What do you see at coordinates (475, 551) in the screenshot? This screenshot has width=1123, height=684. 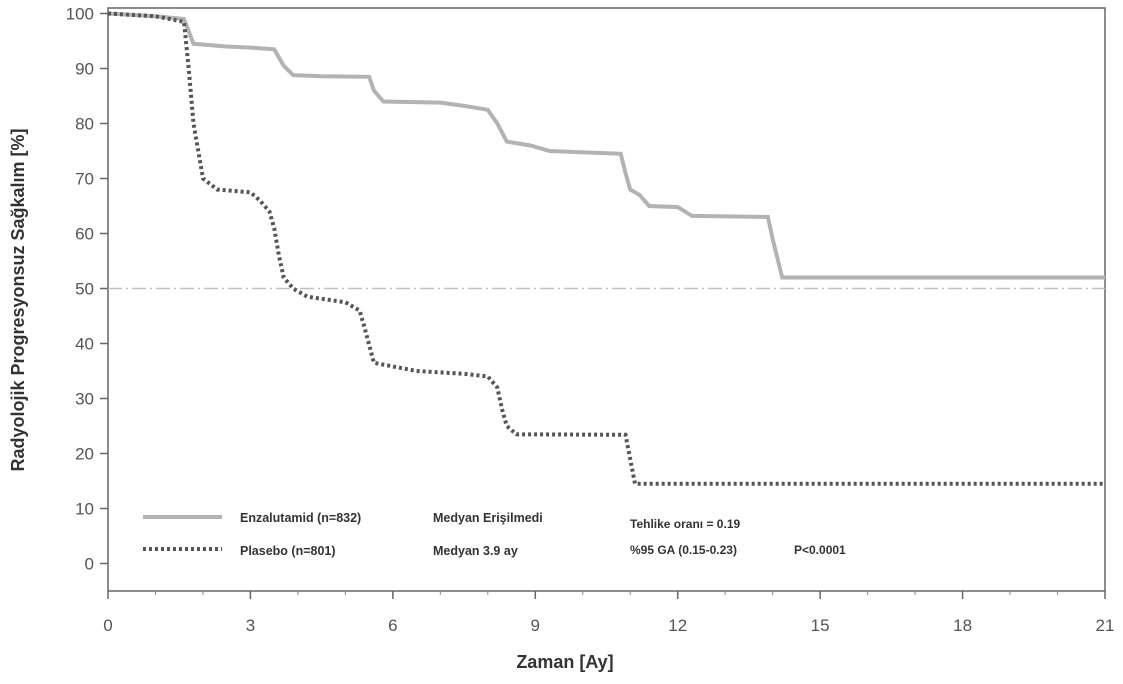 I see `legend-median-plasebo: Medyan 3.9 ay` at bounding box center [475, 551].